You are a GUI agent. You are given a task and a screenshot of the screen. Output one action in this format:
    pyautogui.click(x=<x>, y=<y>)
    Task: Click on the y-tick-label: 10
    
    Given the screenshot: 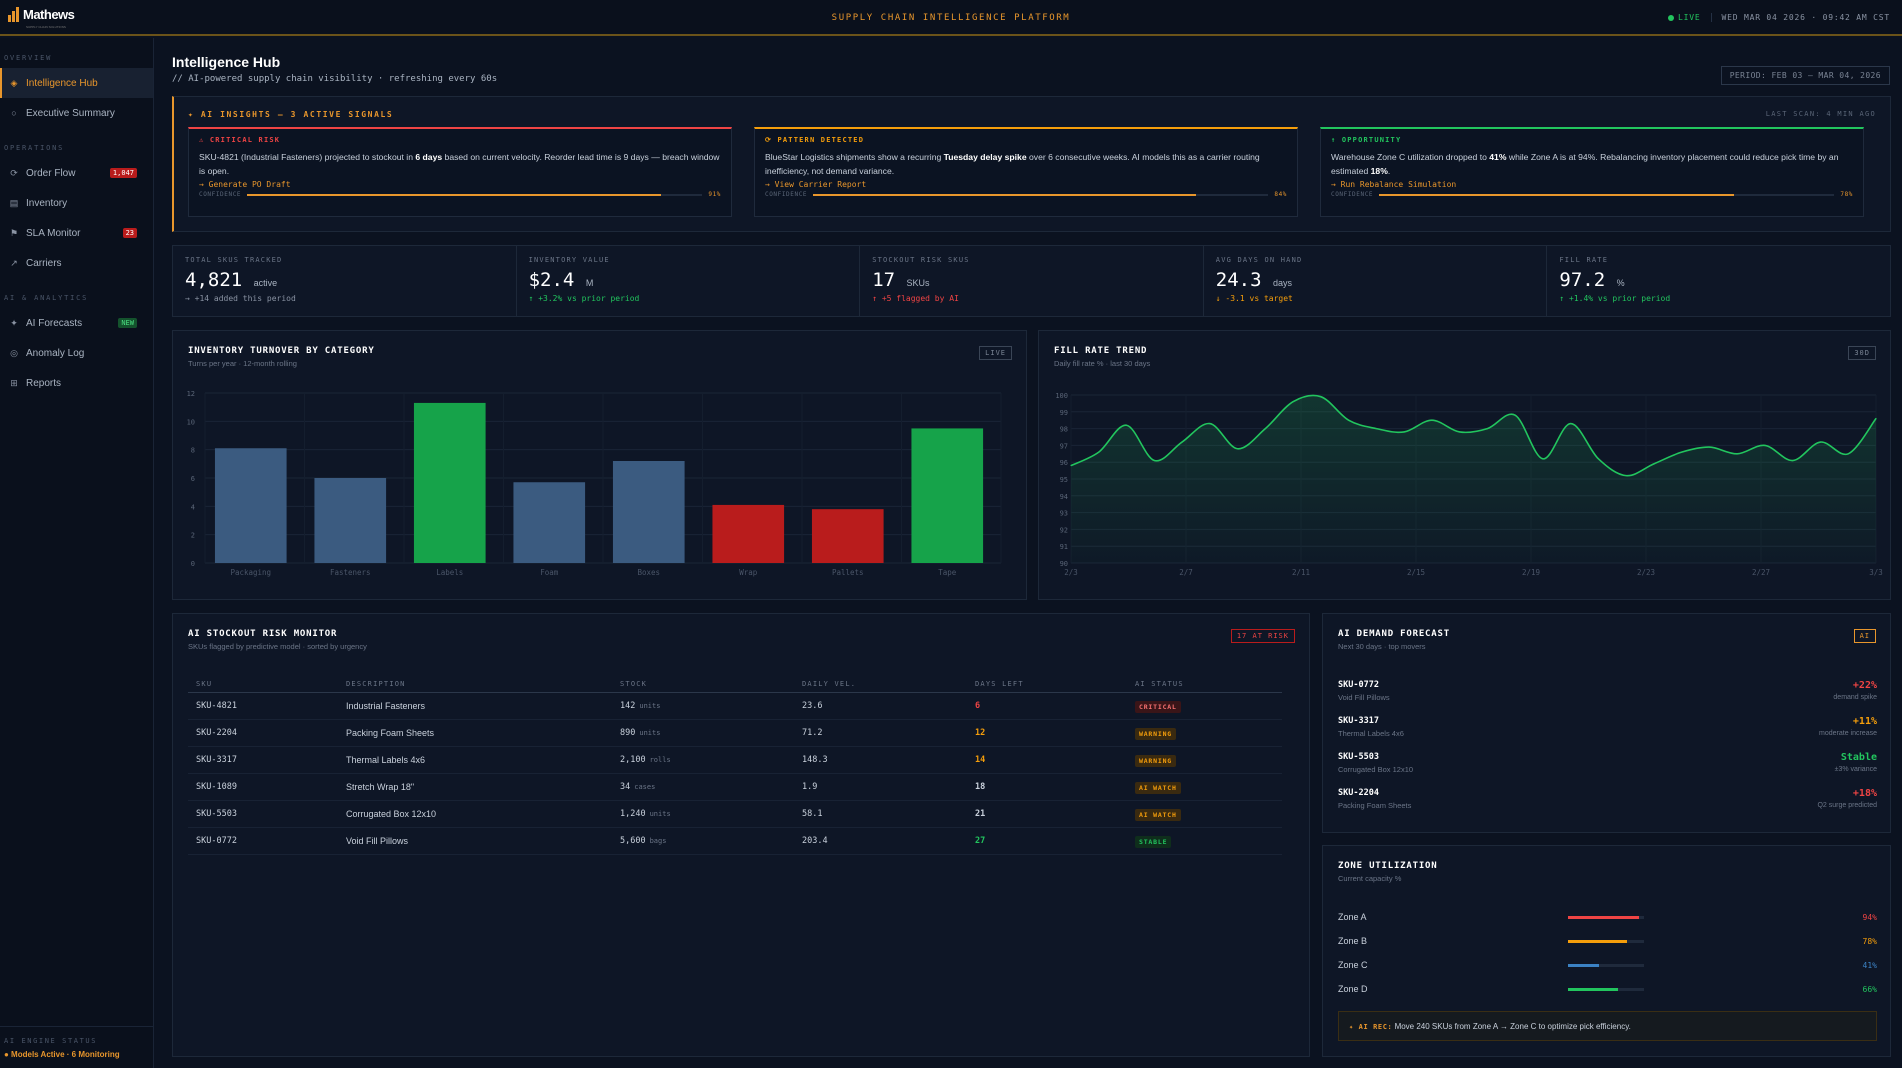 What is the action you would take?
    pyautogui.click(x=191, y=422)
    